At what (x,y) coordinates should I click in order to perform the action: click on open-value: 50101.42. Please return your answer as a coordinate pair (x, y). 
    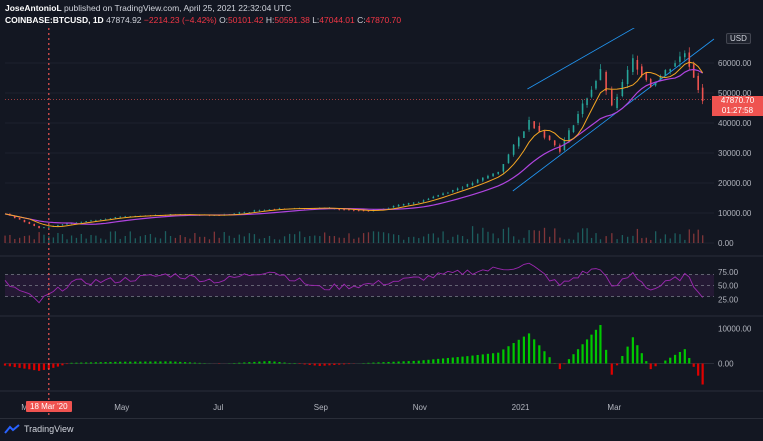
    Looking at the image, I should click on (245, 20).